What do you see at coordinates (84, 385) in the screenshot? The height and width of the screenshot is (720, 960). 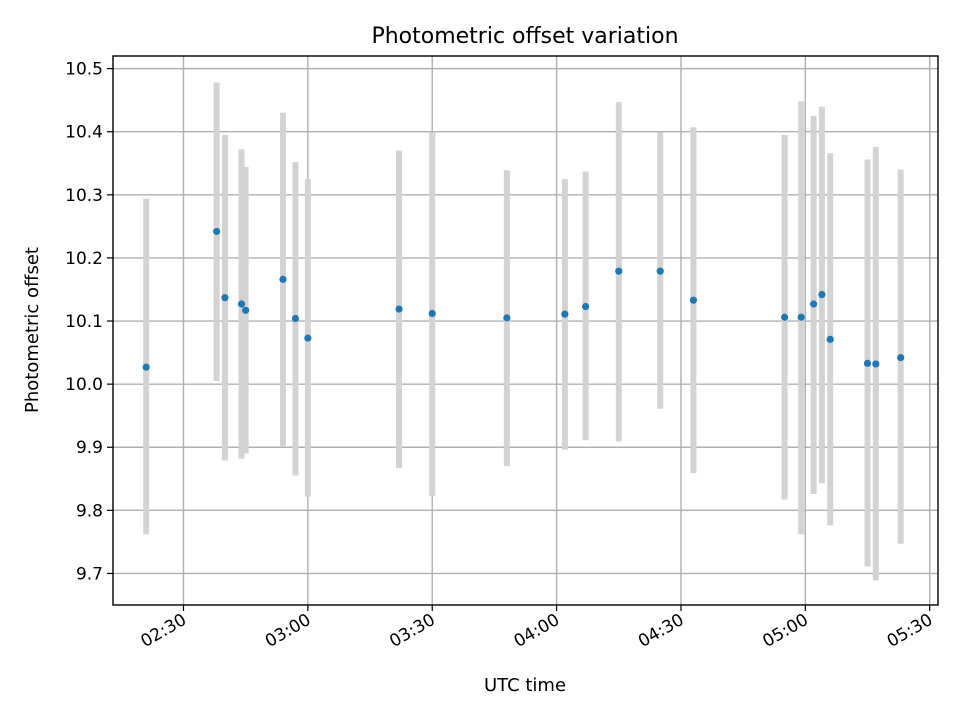 I see `y-tick-label: 10.0` at bounding box center [84, 385].